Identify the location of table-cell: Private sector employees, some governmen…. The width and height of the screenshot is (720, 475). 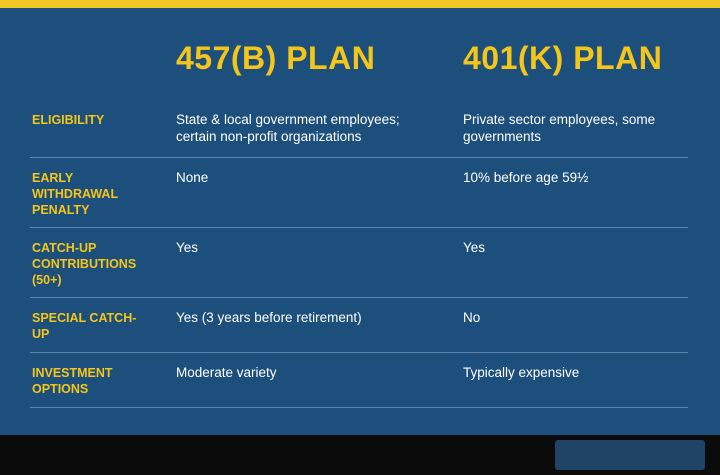
(559, 128).